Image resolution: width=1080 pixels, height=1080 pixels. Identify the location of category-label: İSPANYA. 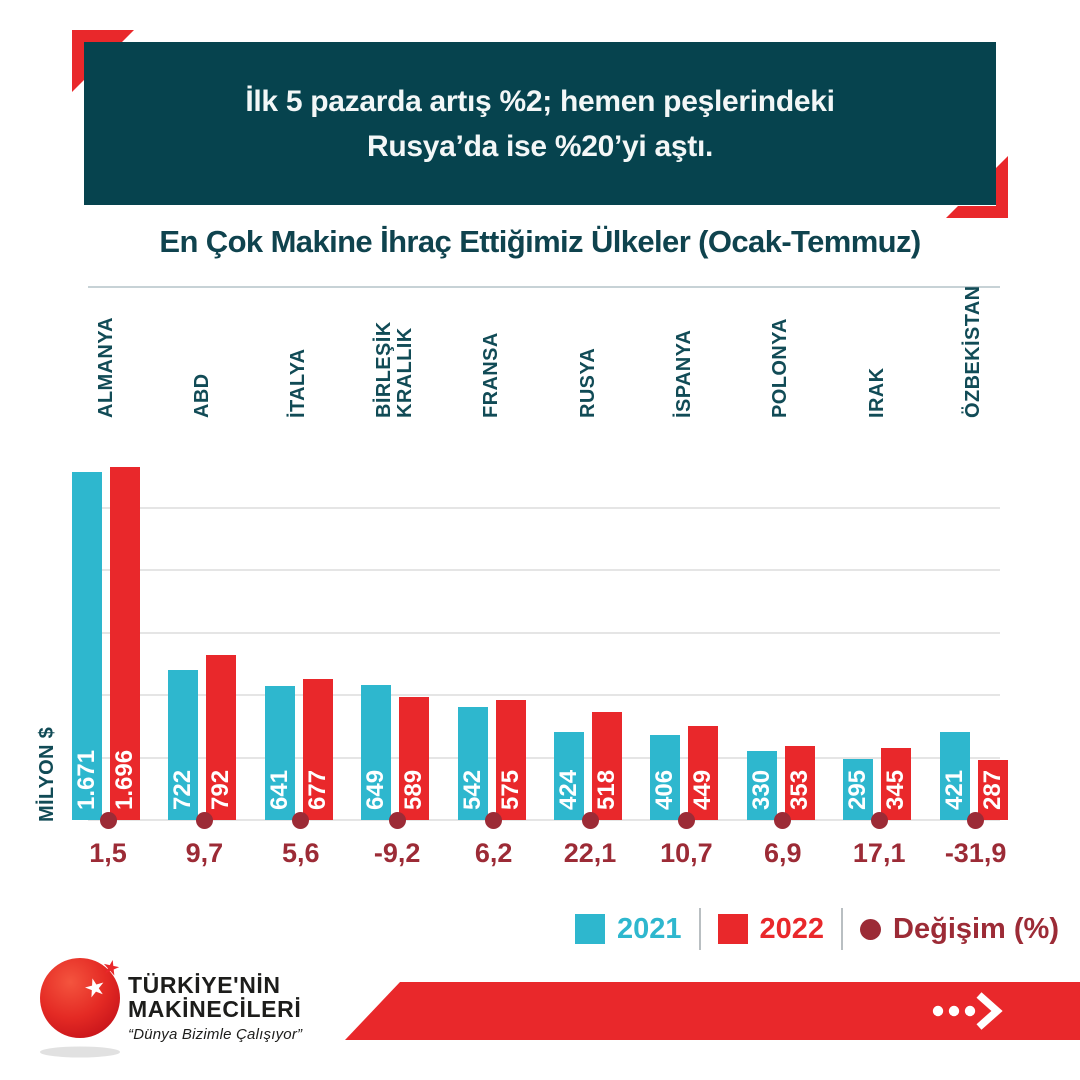
(683, 373).